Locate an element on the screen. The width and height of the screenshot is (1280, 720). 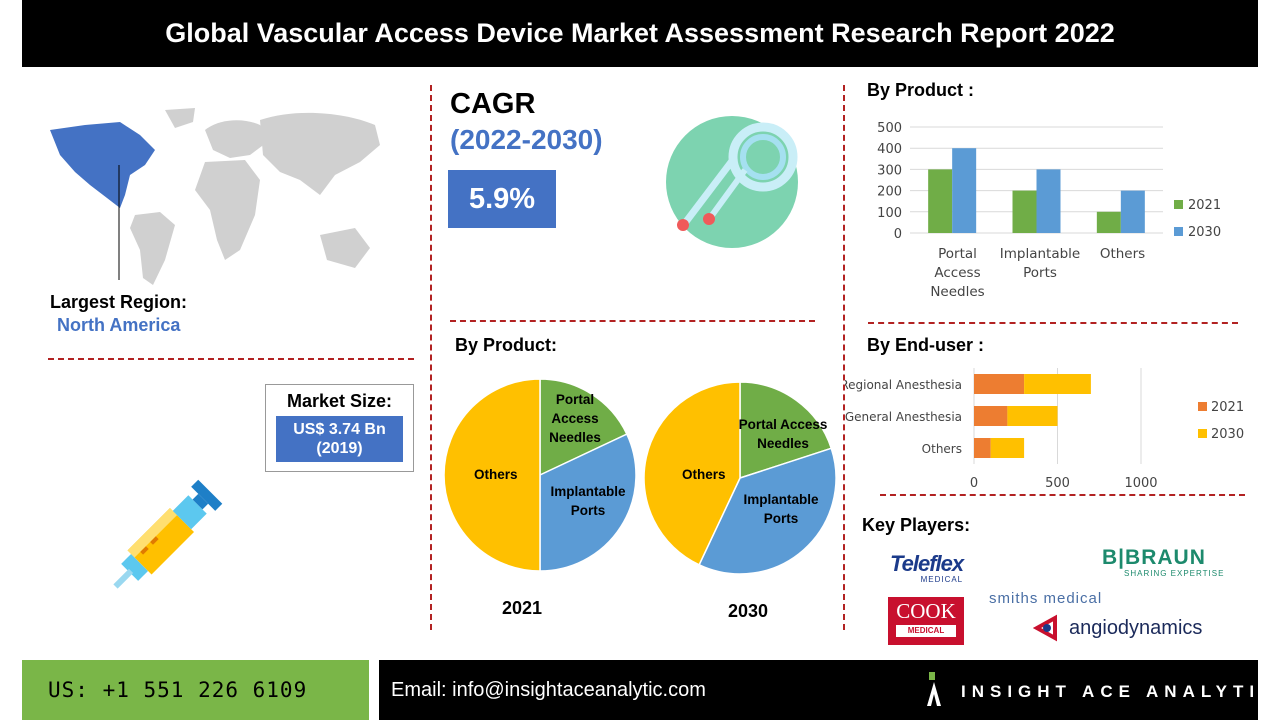
world-map is located at coordinates (215, 196).